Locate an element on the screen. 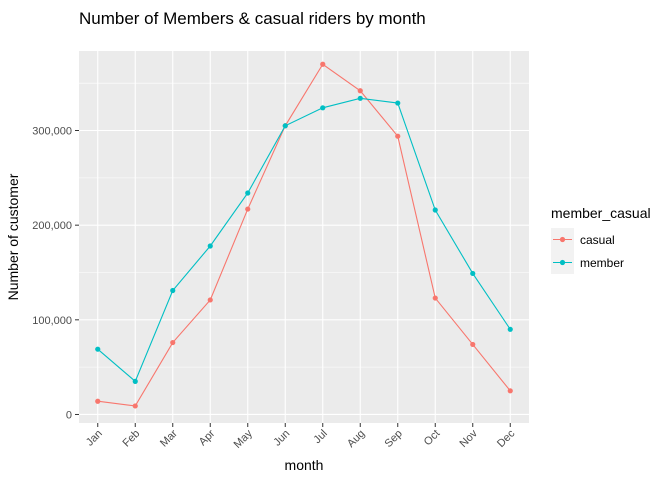 The height and width of the screenshot is (480, 672). x-tick-label: Feb is located at coordinates (131, 439).